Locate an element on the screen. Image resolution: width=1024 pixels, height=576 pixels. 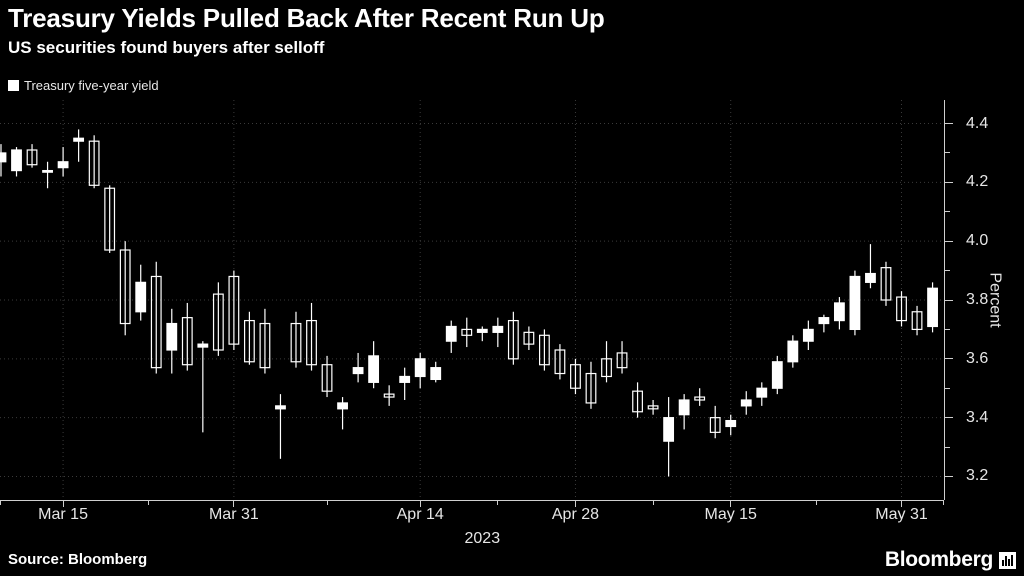
x-axis-line is located at coordinates (472, 500).